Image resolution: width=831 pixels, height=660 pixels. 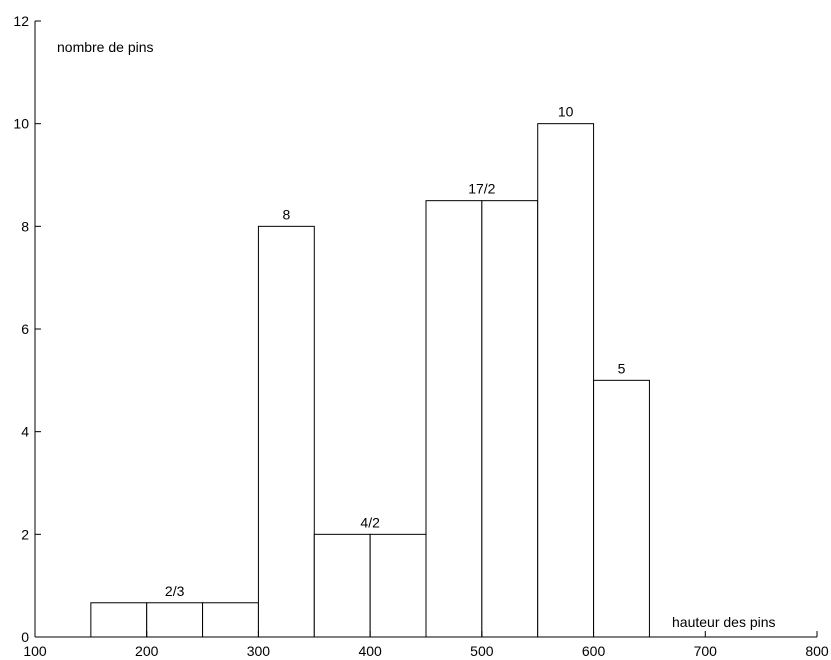 What do you see at coordinates (25, 534) in the screenshot?
I see `y-tick-label: 2` at bounding box center [25, 534].